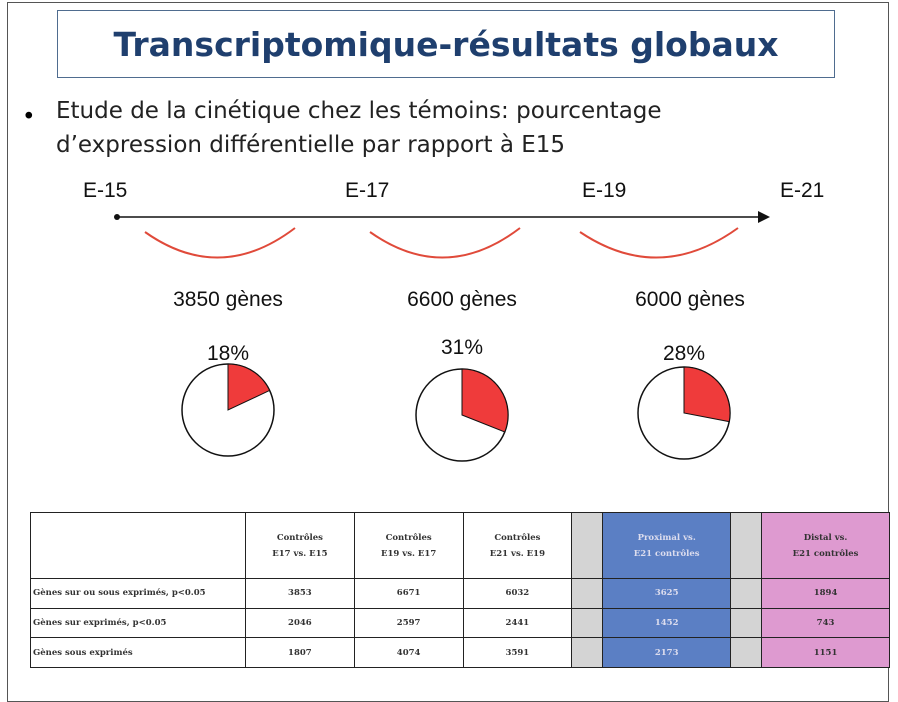 Image resolution: width=898 pixels, height=702 pixels. Describe the element at coordinates (667, 545) in the screenshot. I see `header-cell: Proximal vs. E21 contrôles` at that location.